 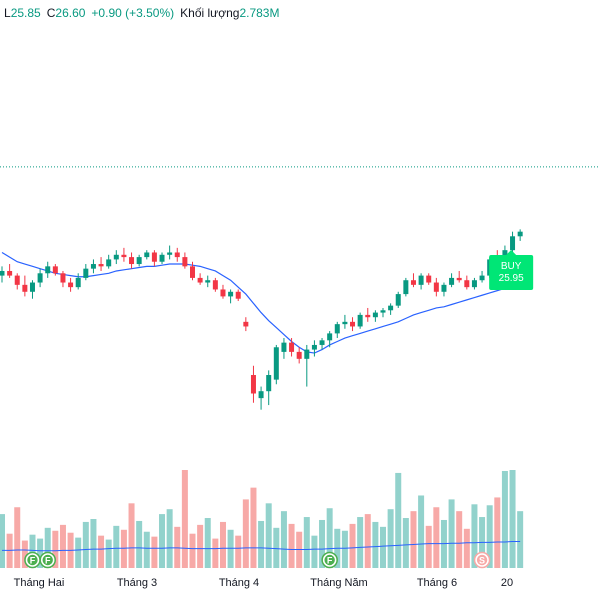 I want to click on close-value: 26.60, so click(x=70, y=13).